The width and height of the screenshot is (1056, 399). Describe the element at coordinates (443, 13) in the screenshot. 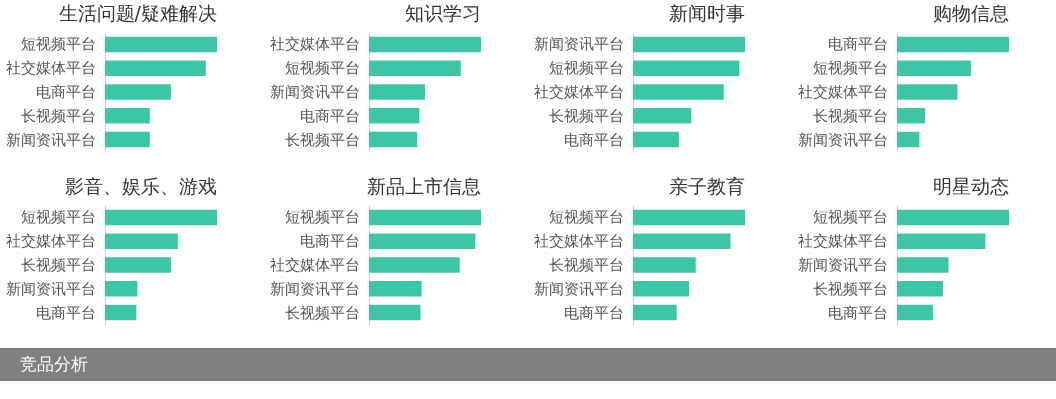

I see `chart-title: 知识学习` at that location.